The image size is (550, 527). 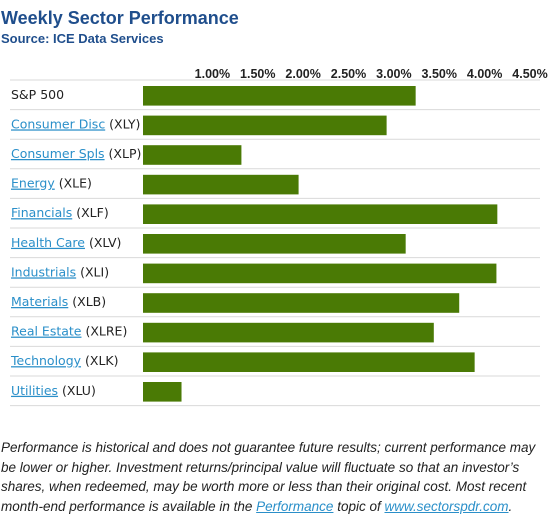 What do you see at coordinates (393, 74) in the screenshot?
I see `x-tick-label: 3.00%` at bounding box center [393, 74].